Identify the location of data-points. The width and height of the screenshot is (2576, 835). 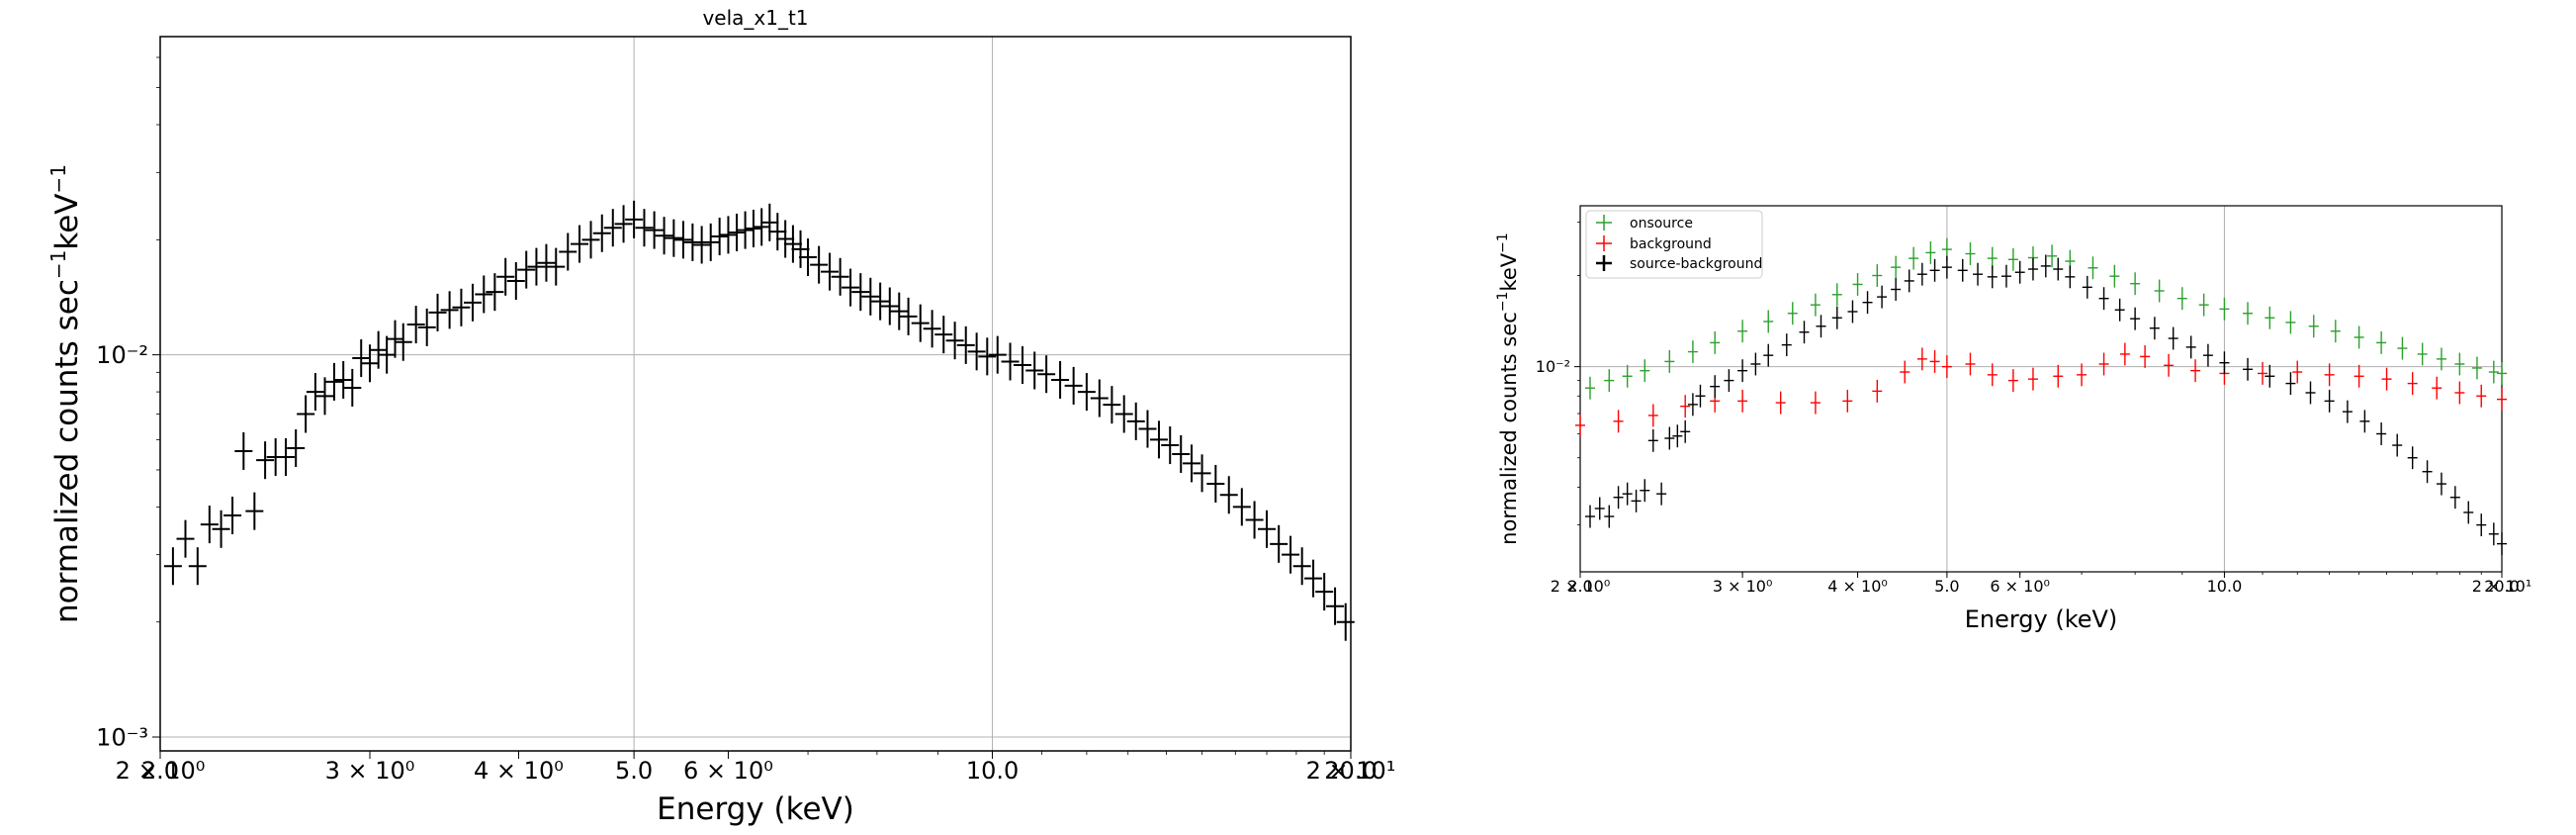
(2041, 396).